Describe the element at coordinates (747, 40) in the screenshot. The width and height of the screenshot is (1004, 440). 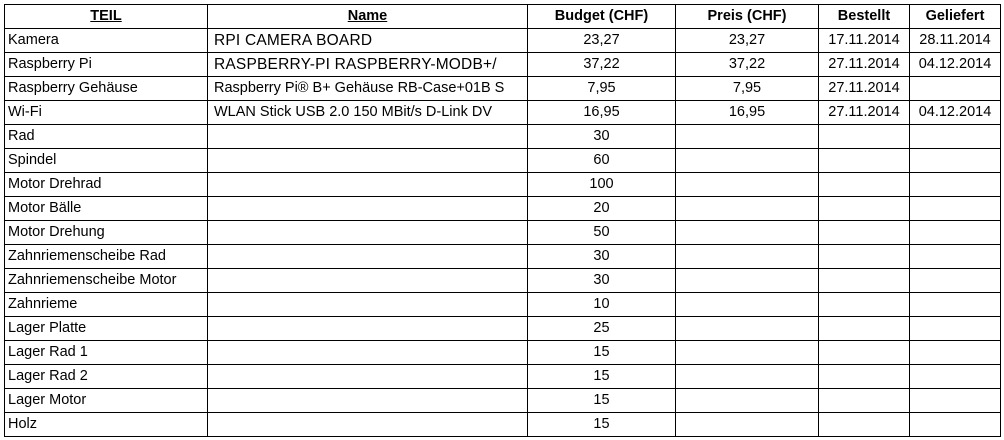
I see `cell-preis: 23,27` at that location.